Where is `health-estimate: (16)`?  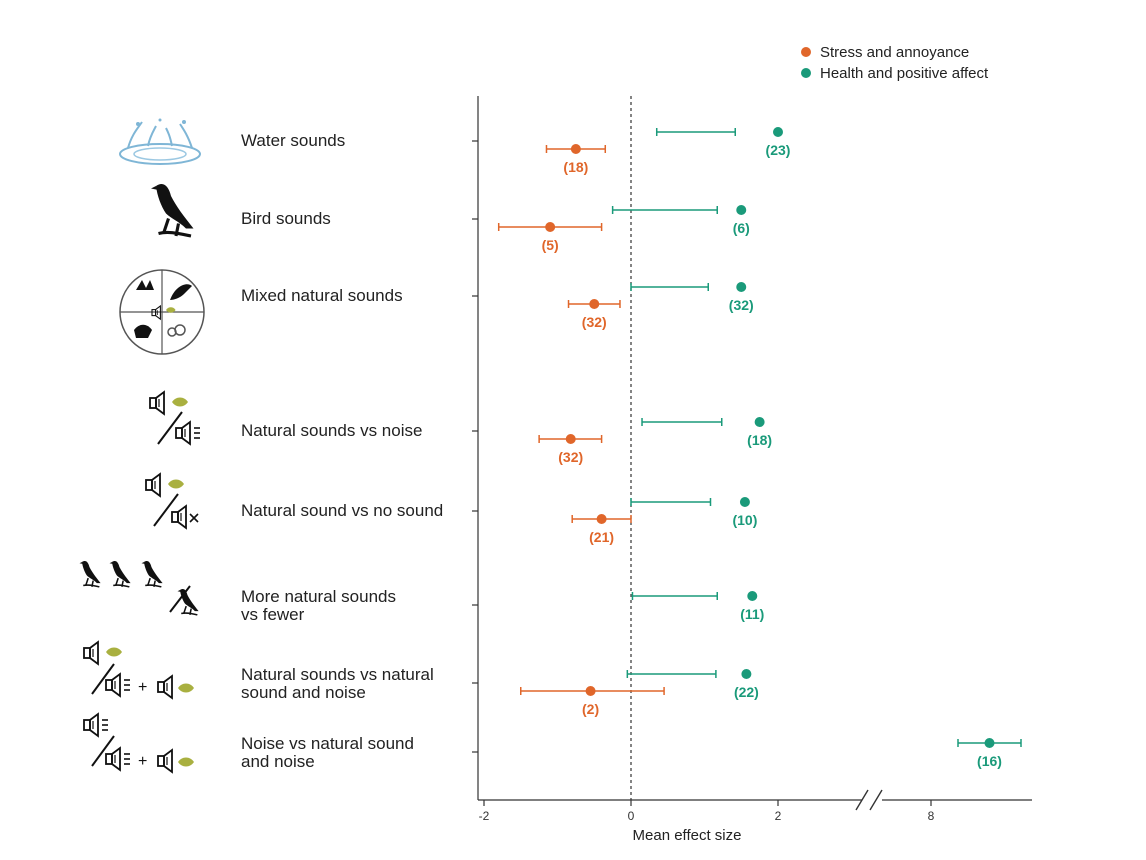
health-estimate: (16) is located at coordinates (989, 753).